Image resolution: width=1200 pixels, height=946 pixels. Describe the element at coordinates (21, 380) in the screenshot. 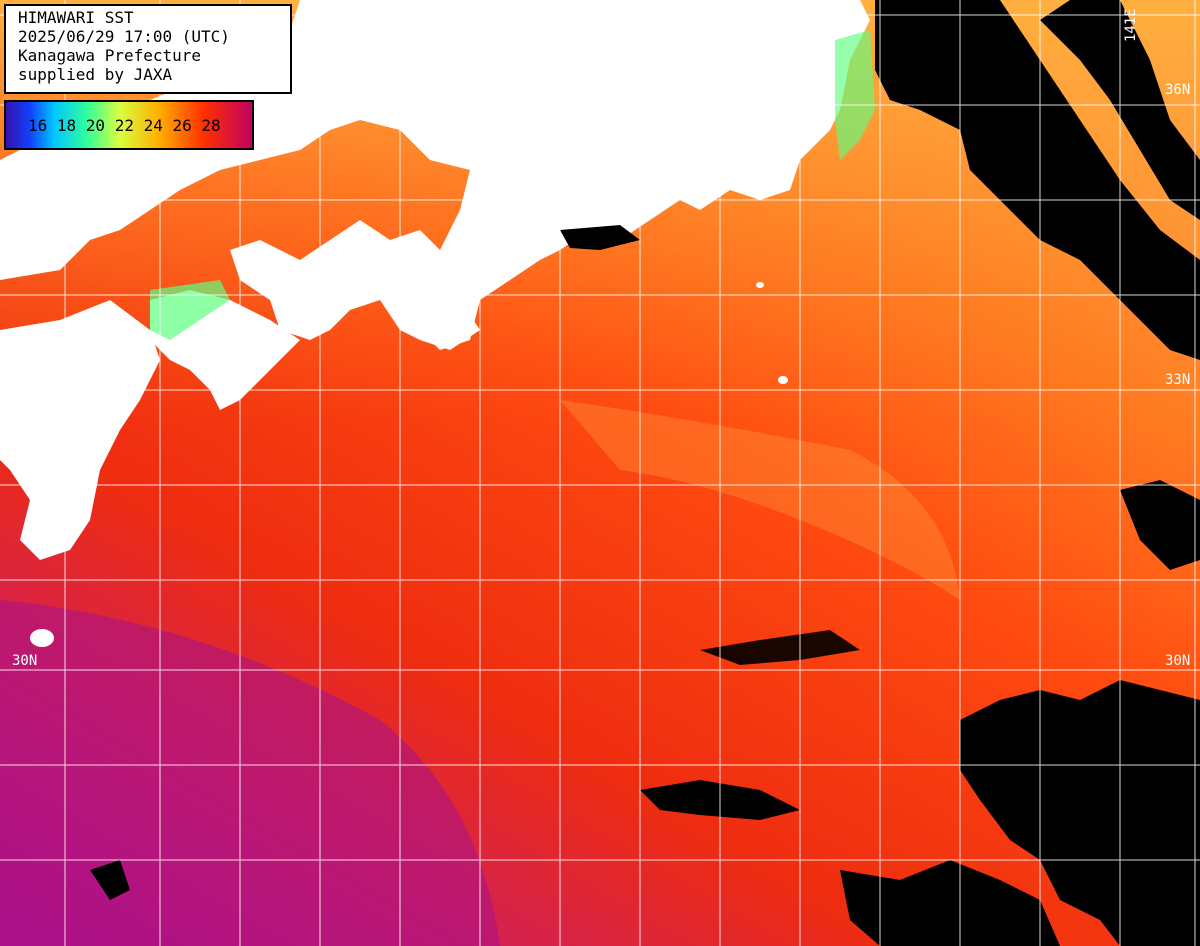

I see `lat-label-33n-left: 33N` at that location.